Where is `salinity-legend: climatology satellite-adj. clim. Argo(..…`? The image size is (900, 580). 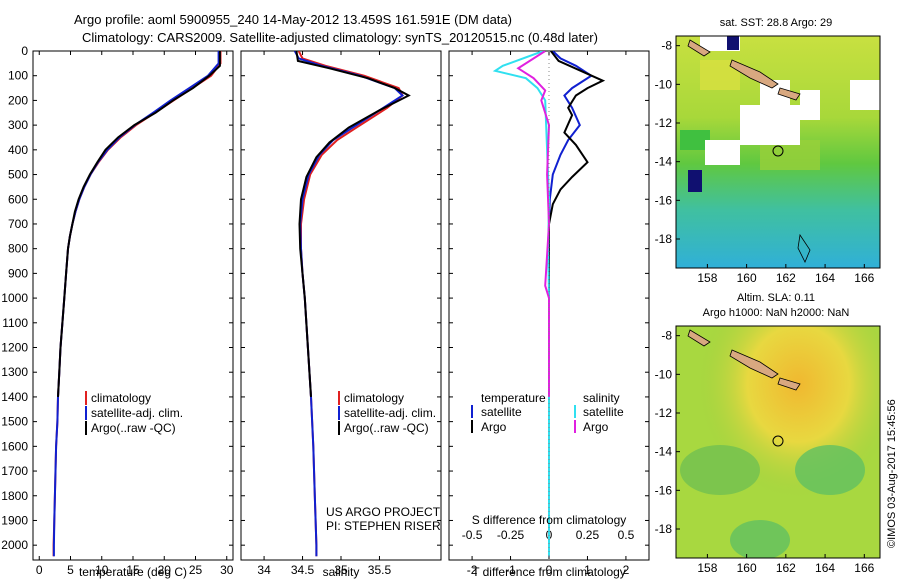
salinity-legend: climatology satellite-adj. clim. Argo(..… is located at coordinates (387, 413).